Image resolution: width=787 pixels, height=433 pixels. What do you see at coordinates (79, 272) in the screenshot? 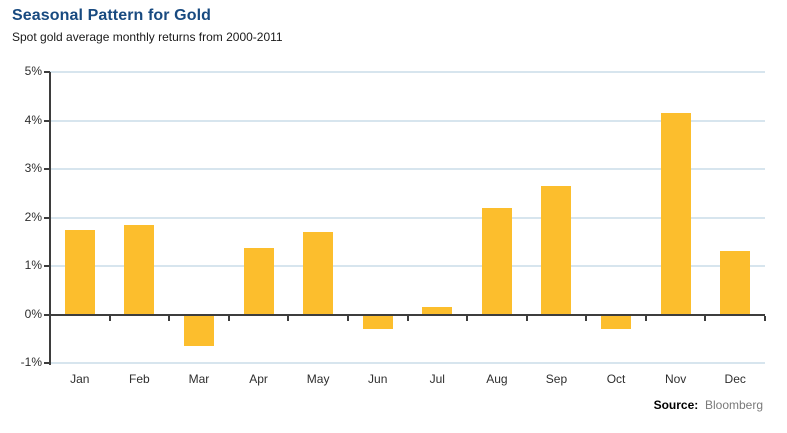
I see `bar-jan` at bounding box center [79, 272].